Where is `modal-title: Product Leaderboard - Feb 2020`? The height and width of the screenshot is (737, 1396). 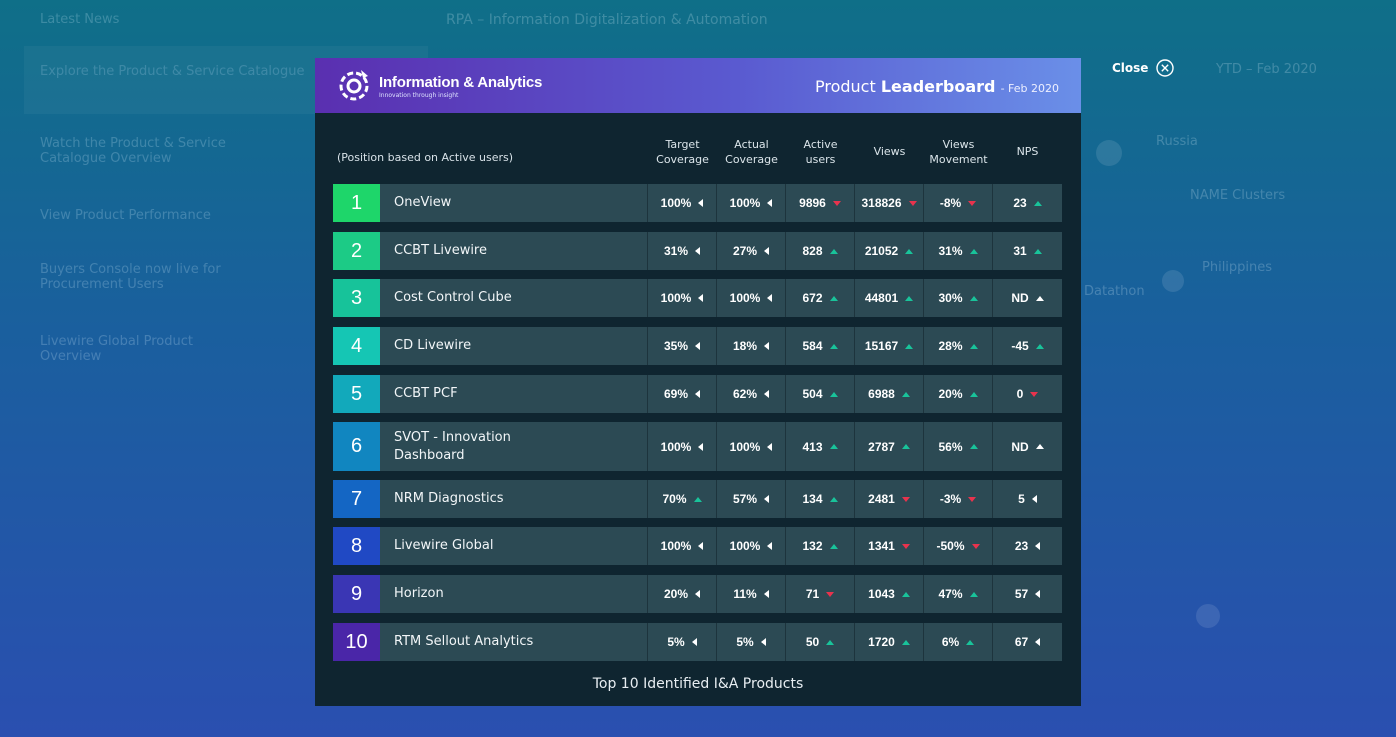
modal-title: Product Leaderboard - Feb 2020 is located at coordinates (937, 86).